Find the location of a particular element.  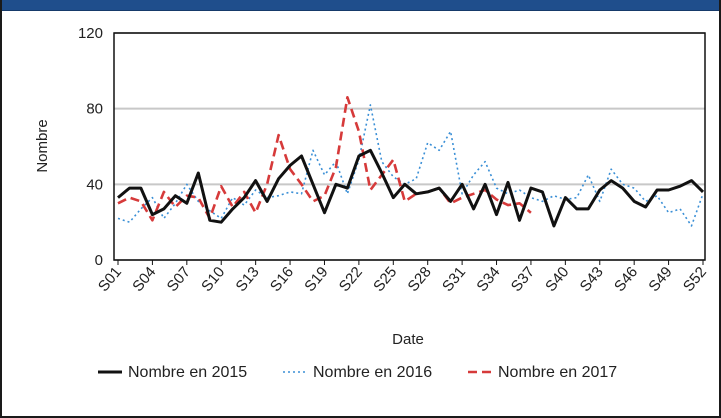

y-tick-label-120: 120 is located at coordinates (90, 33).